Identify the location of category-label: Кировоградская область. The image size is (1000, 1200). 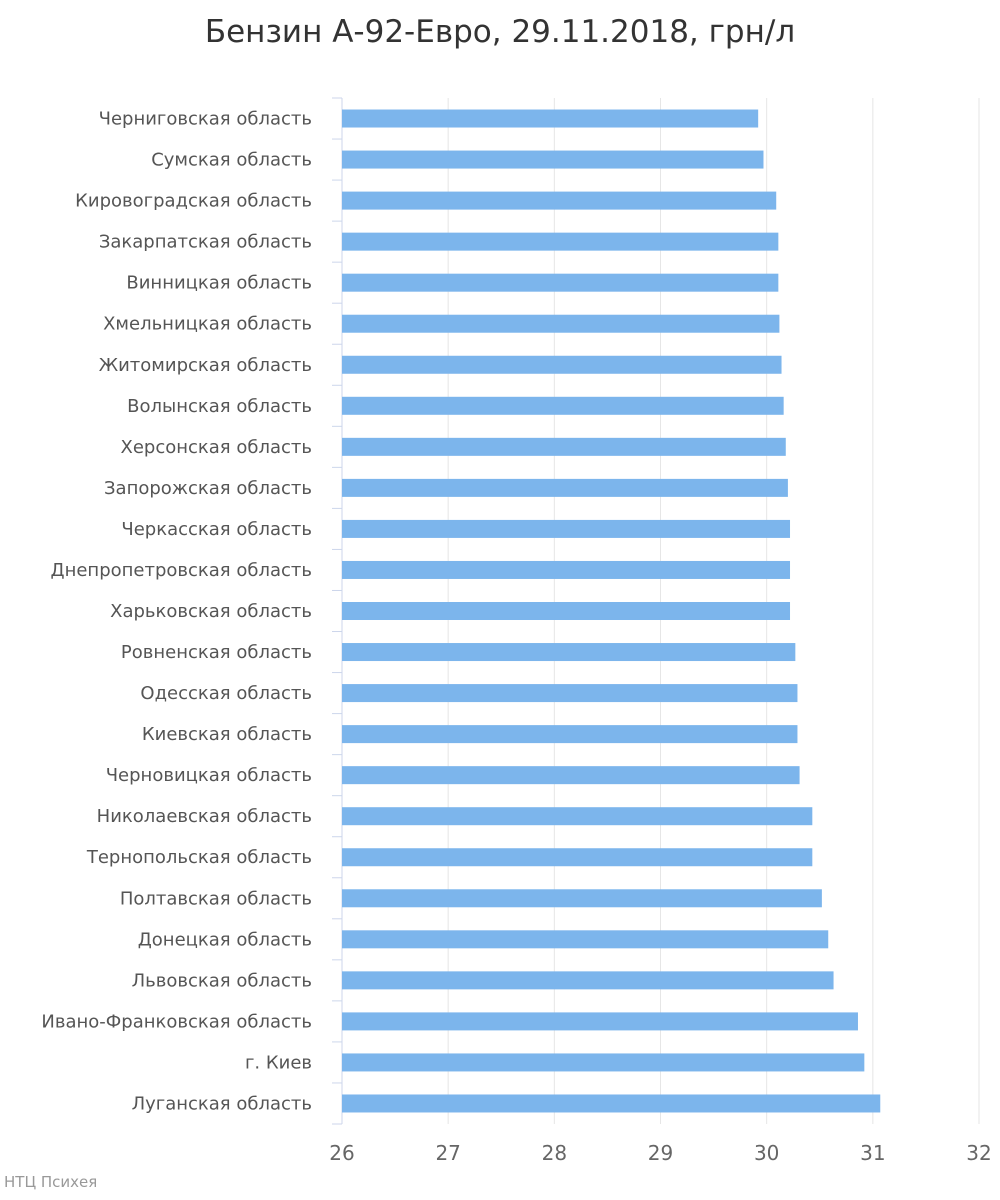
(193, 201).